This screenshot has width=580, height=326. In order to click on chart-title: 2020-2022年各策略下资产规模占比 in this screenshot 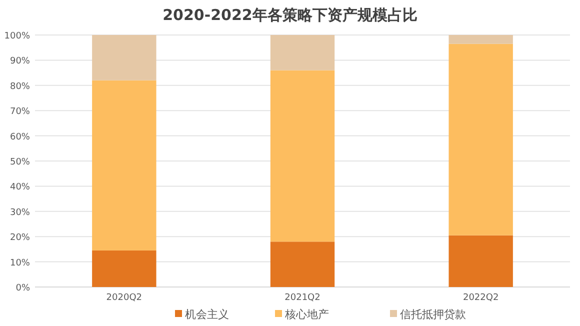, I will do `click(290, 15)`.